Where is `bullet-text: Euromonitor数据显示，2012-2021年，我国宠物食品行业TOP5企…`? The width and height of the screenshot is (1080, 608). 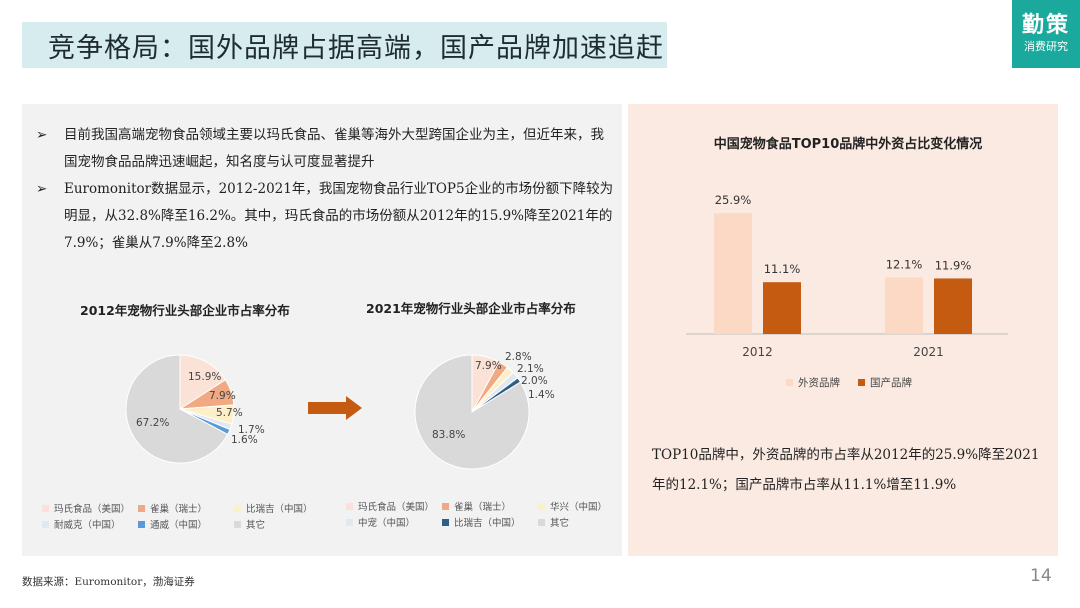
bullet-text: Euromonitor数据显示，2012-2021年，我国宠物食品行业TOP5企… is located at coordinates (339, 216).